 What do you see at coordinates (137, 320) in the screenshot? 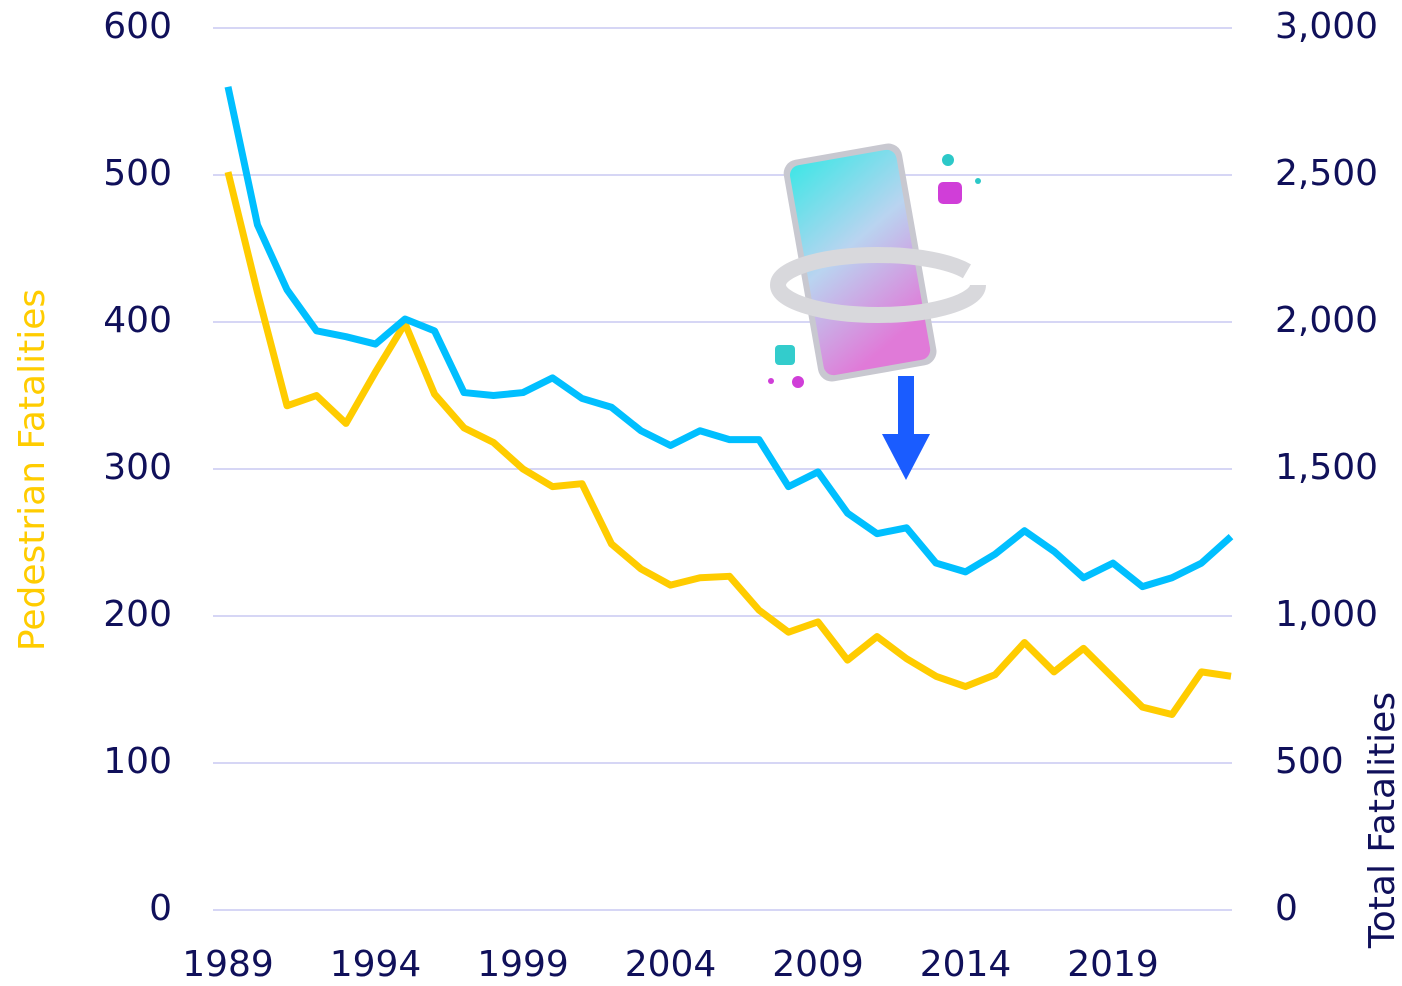
I see `y-tick-label: 400` at bounding box center [137, 320].